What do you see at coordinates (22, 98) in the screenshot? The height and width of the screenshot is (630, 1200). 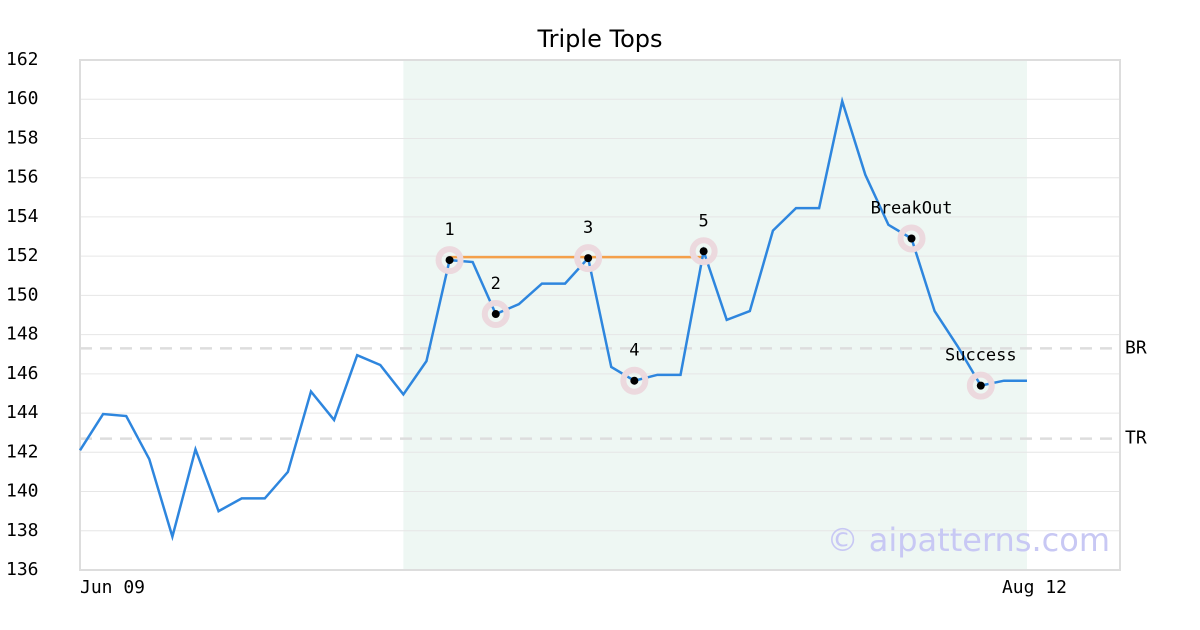 I see `y-tick-label: 160` at bounding box center [22, 98].